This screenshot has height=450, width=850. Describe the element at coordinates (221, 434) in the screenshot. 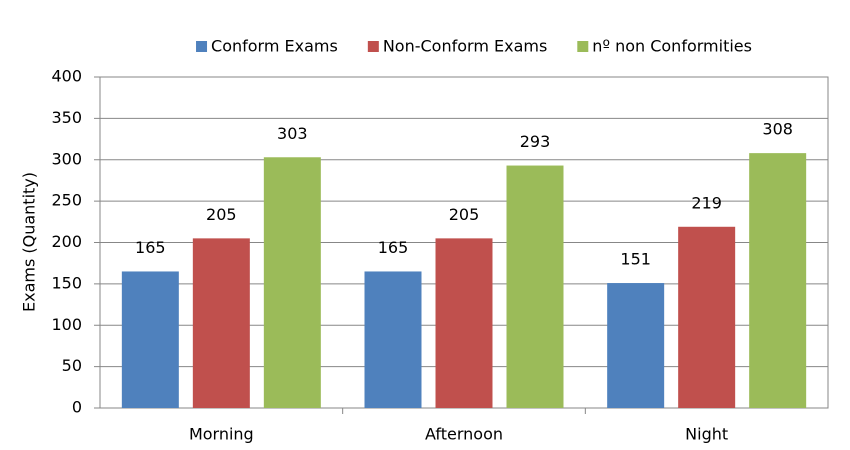

I see `x-tick-label: Morning` at that location.